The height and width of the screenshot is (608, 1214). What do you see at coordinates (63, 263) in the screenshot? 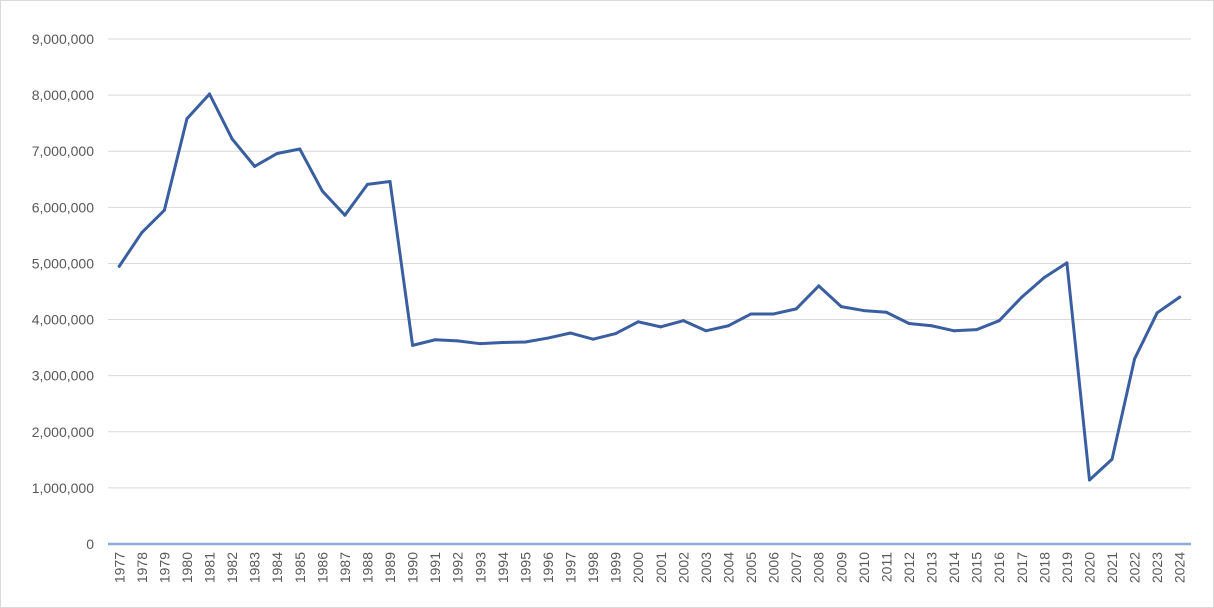
I see `y-tick-label: 5,000,000` at bounding box center [63, 263].